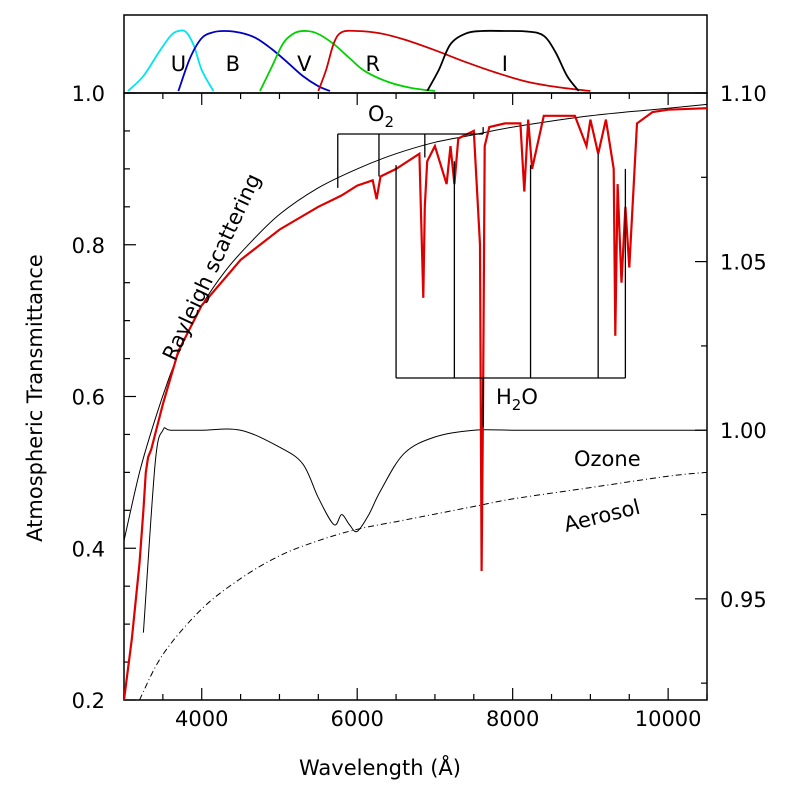 This screenshot has width=797, height=797. What do you see at coordinates (88, 398) in the screenshot?
I see `y-tick-label: 0.6` at bounding box center [88, 398].